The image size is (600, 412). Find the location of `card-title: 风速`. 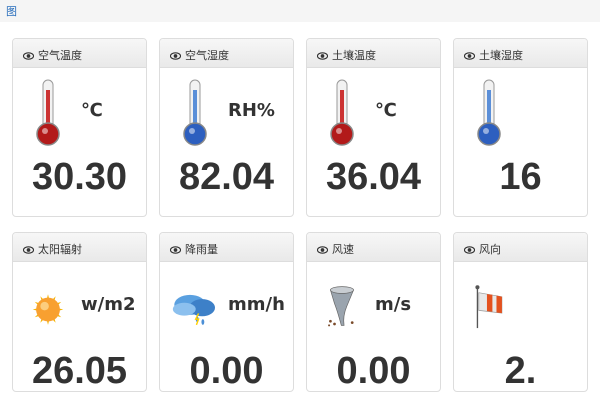

card-title: 风速 is located at coordinates (343, 249).